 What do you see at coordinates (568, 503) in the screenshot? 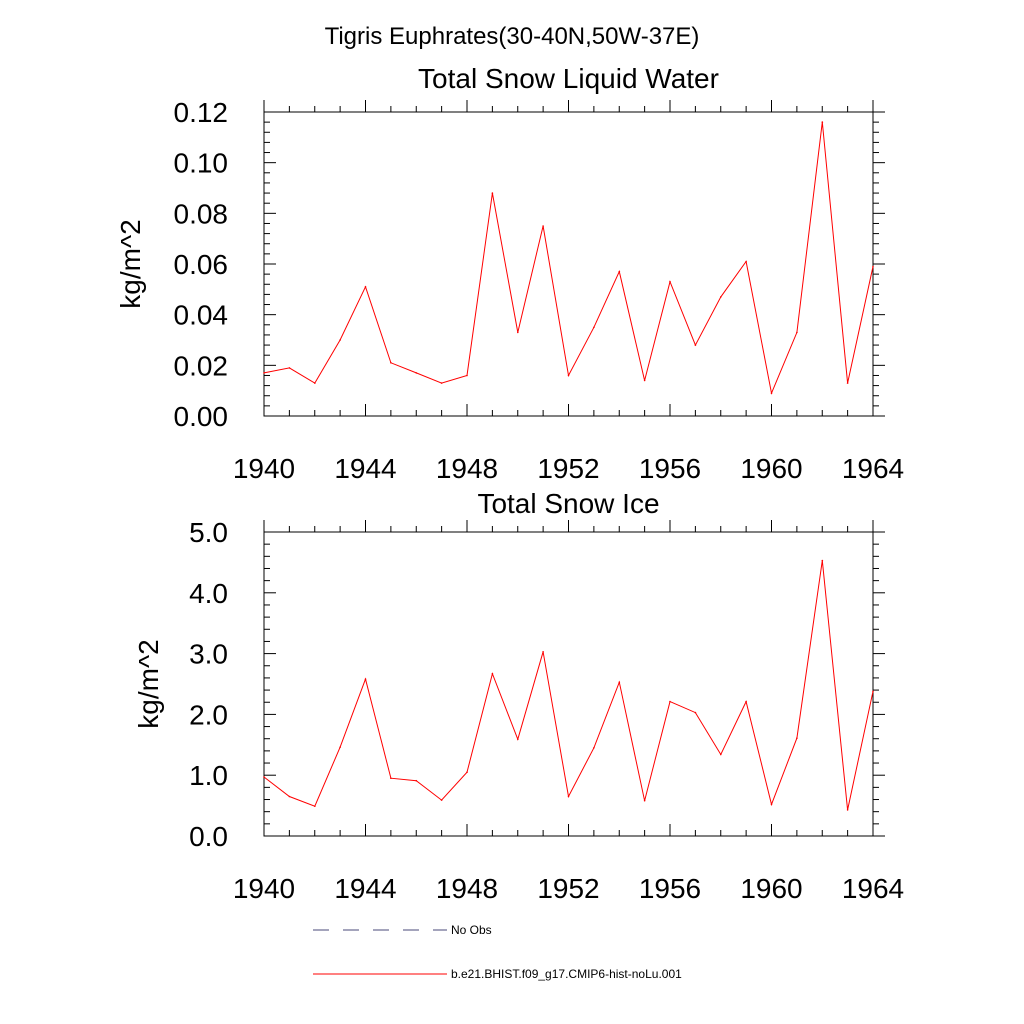
I see `chart-title: Total Snow Ice` at bounding box center [568, 503].